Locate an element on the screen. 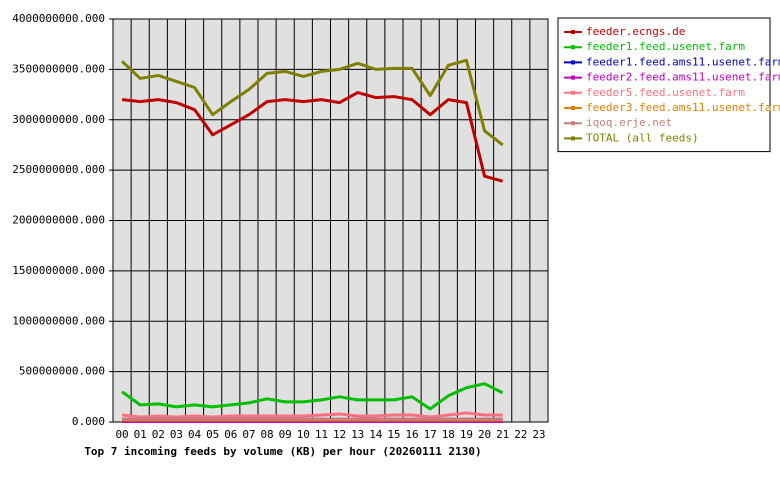 The image size is (780, 484). legend-label: TOTAL (all feeds) is located at coordinates (642, 137).